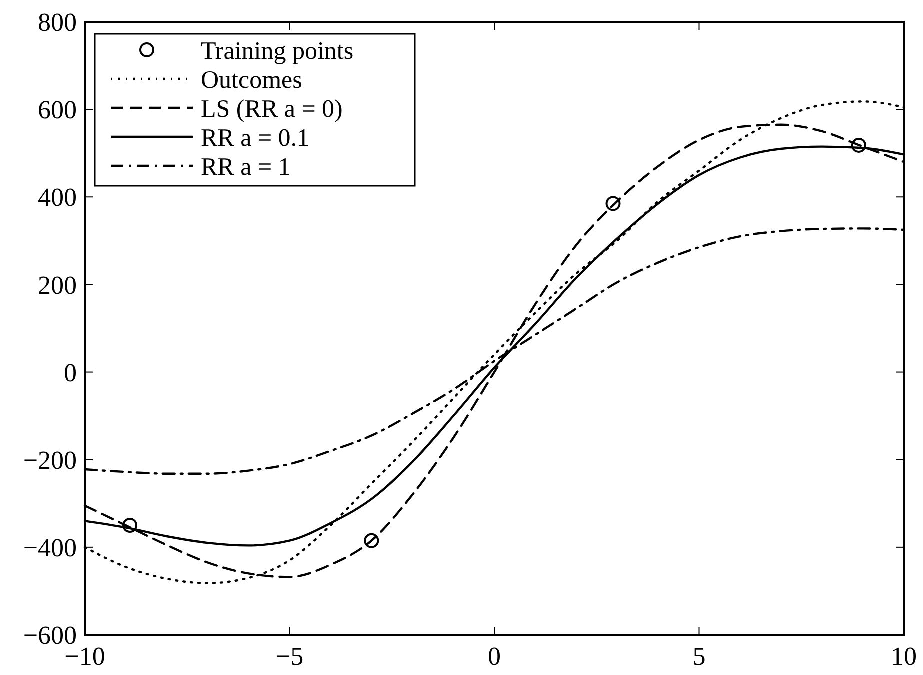 The image size is (923, 675). Describe the element at coordinates (494, 656) in the screenshot. I see `x-tick-label: 0` at that location.